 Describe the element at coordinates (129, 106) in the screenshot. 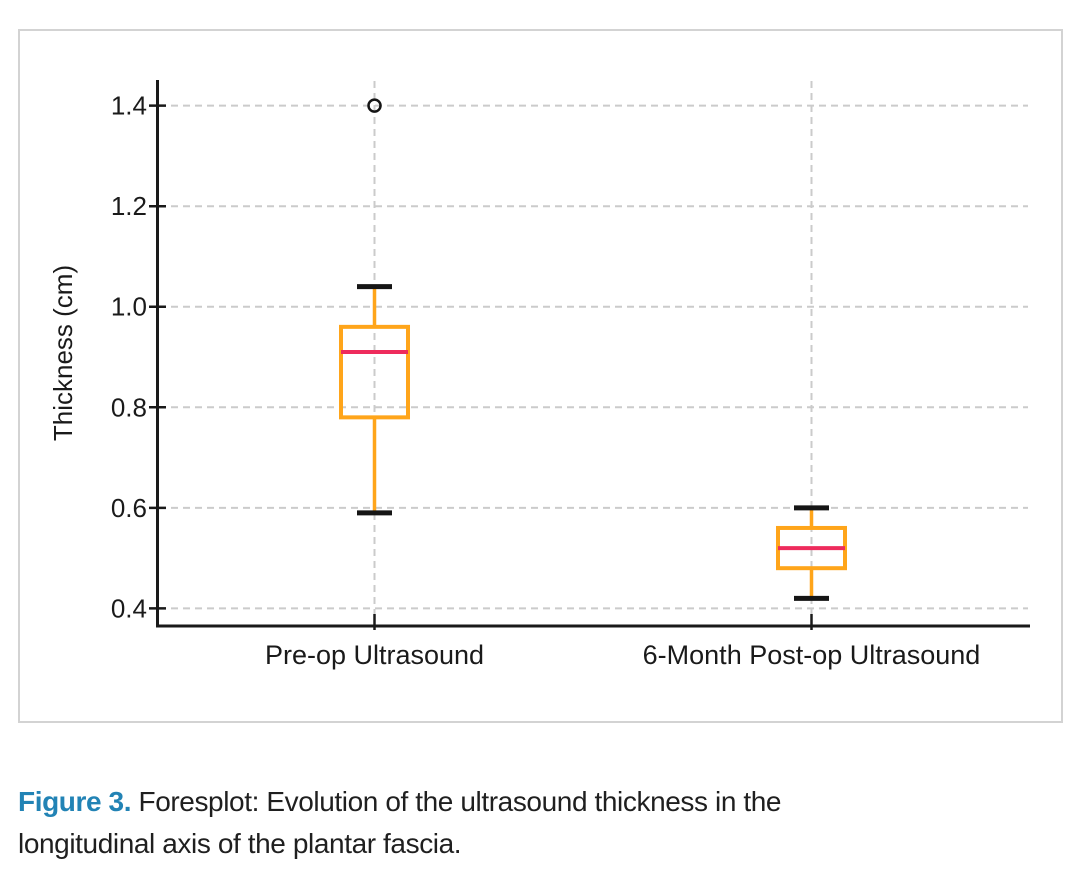

I see `y-tick-label: 1.4` at that location.